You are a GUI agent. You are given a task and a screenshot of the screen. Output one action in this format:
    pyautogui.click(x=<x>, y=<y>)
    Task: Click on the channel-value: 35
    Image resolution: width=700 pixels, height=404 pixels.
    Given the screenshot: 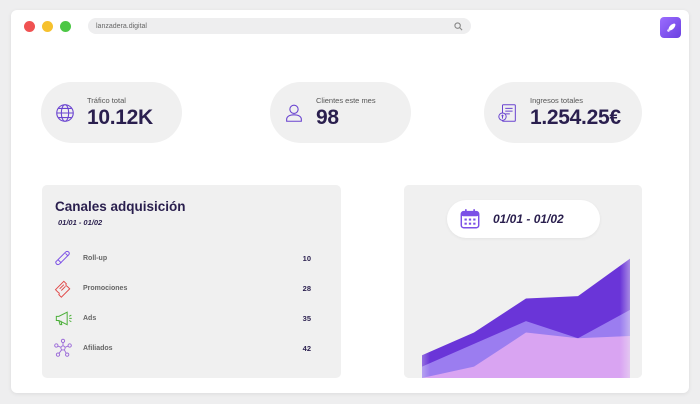 What is the action you would take?
    pyautogui.click(x=306, y=318)
    